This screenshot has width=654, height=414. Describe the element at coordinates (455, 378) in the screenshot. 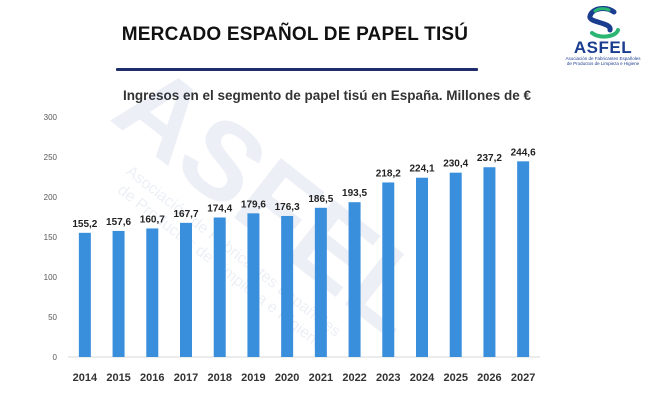

I see `x-tick-label: 2025` at that location.